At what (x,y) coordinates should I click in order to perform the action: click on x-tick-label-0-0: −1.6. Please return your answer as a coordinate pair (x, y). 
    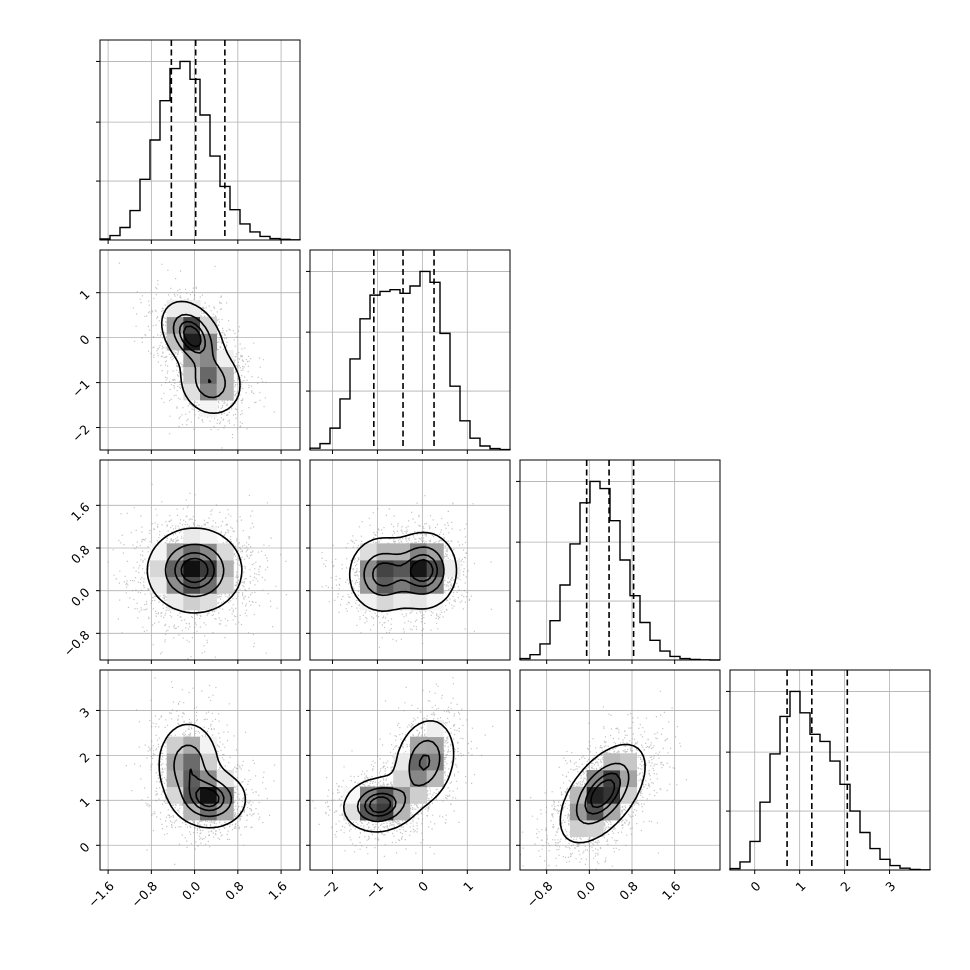
    Looking at the image, I should click on (101, 894).